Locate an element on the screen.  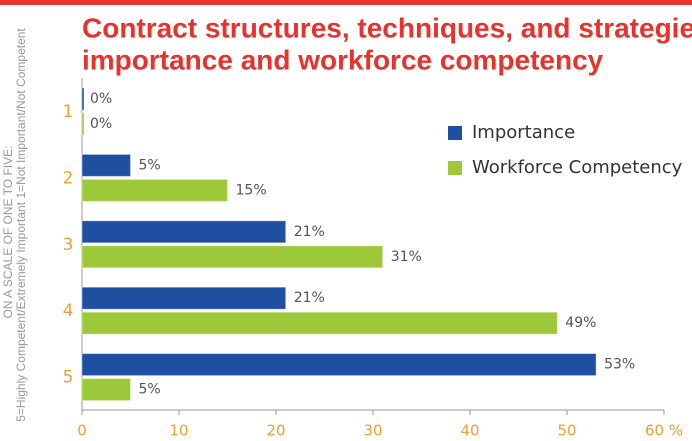
value-label: 53% is located at coordinates (619, 365).